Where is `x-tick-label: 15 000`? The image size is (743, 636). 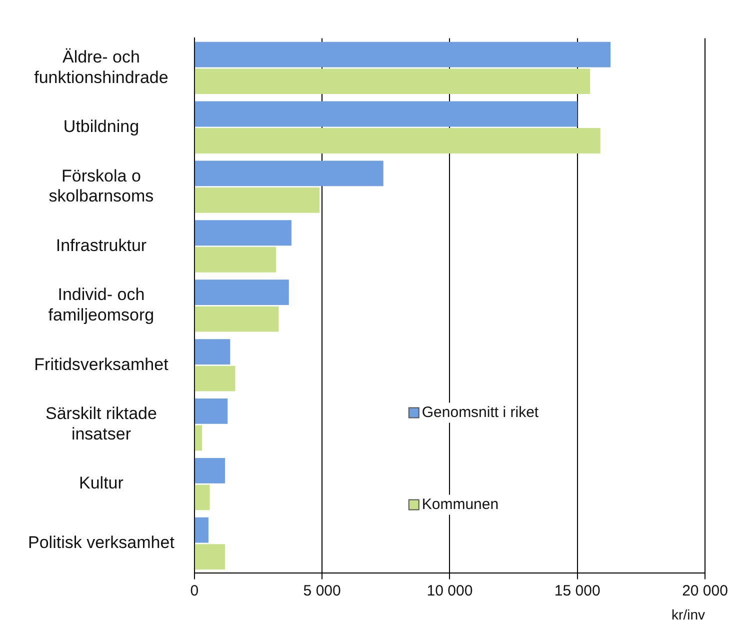 x-tick-label: 15 000 is located at coordinates (577, 591).